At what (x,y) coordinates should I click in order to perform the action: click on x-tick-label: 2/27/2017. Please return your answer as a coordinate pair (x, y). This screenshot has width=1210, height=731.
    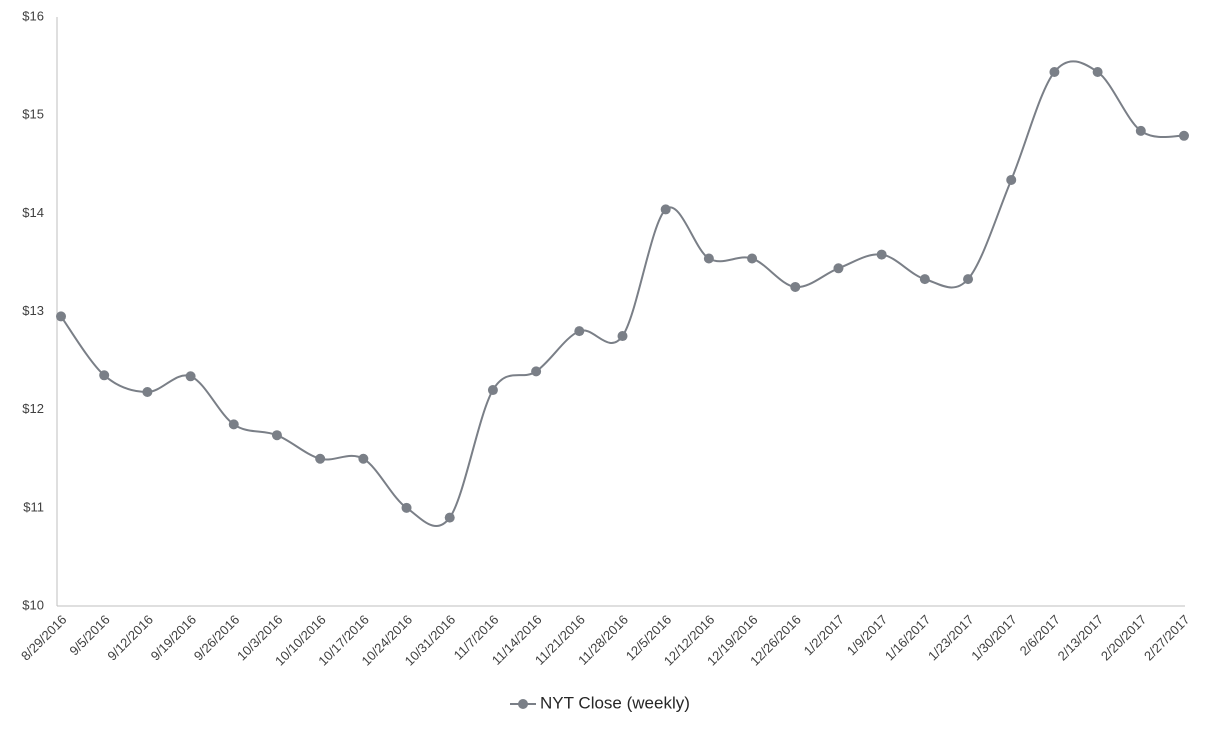
    Looking at the image, I should click on (1167, 638).